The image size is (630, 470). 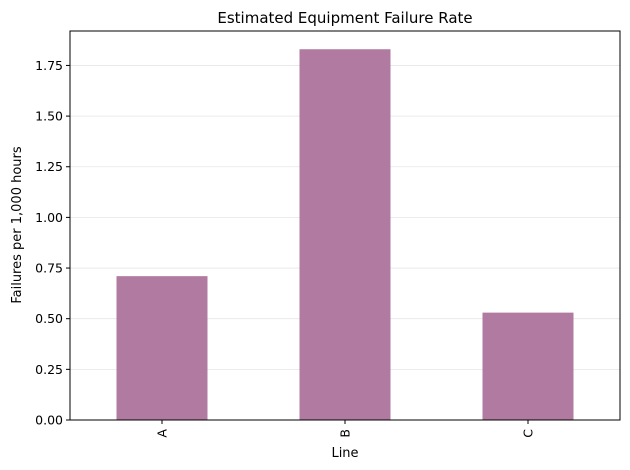 I want to click on y-axis-label: Failures per 1,000 hours, so click(x=17, y=225).